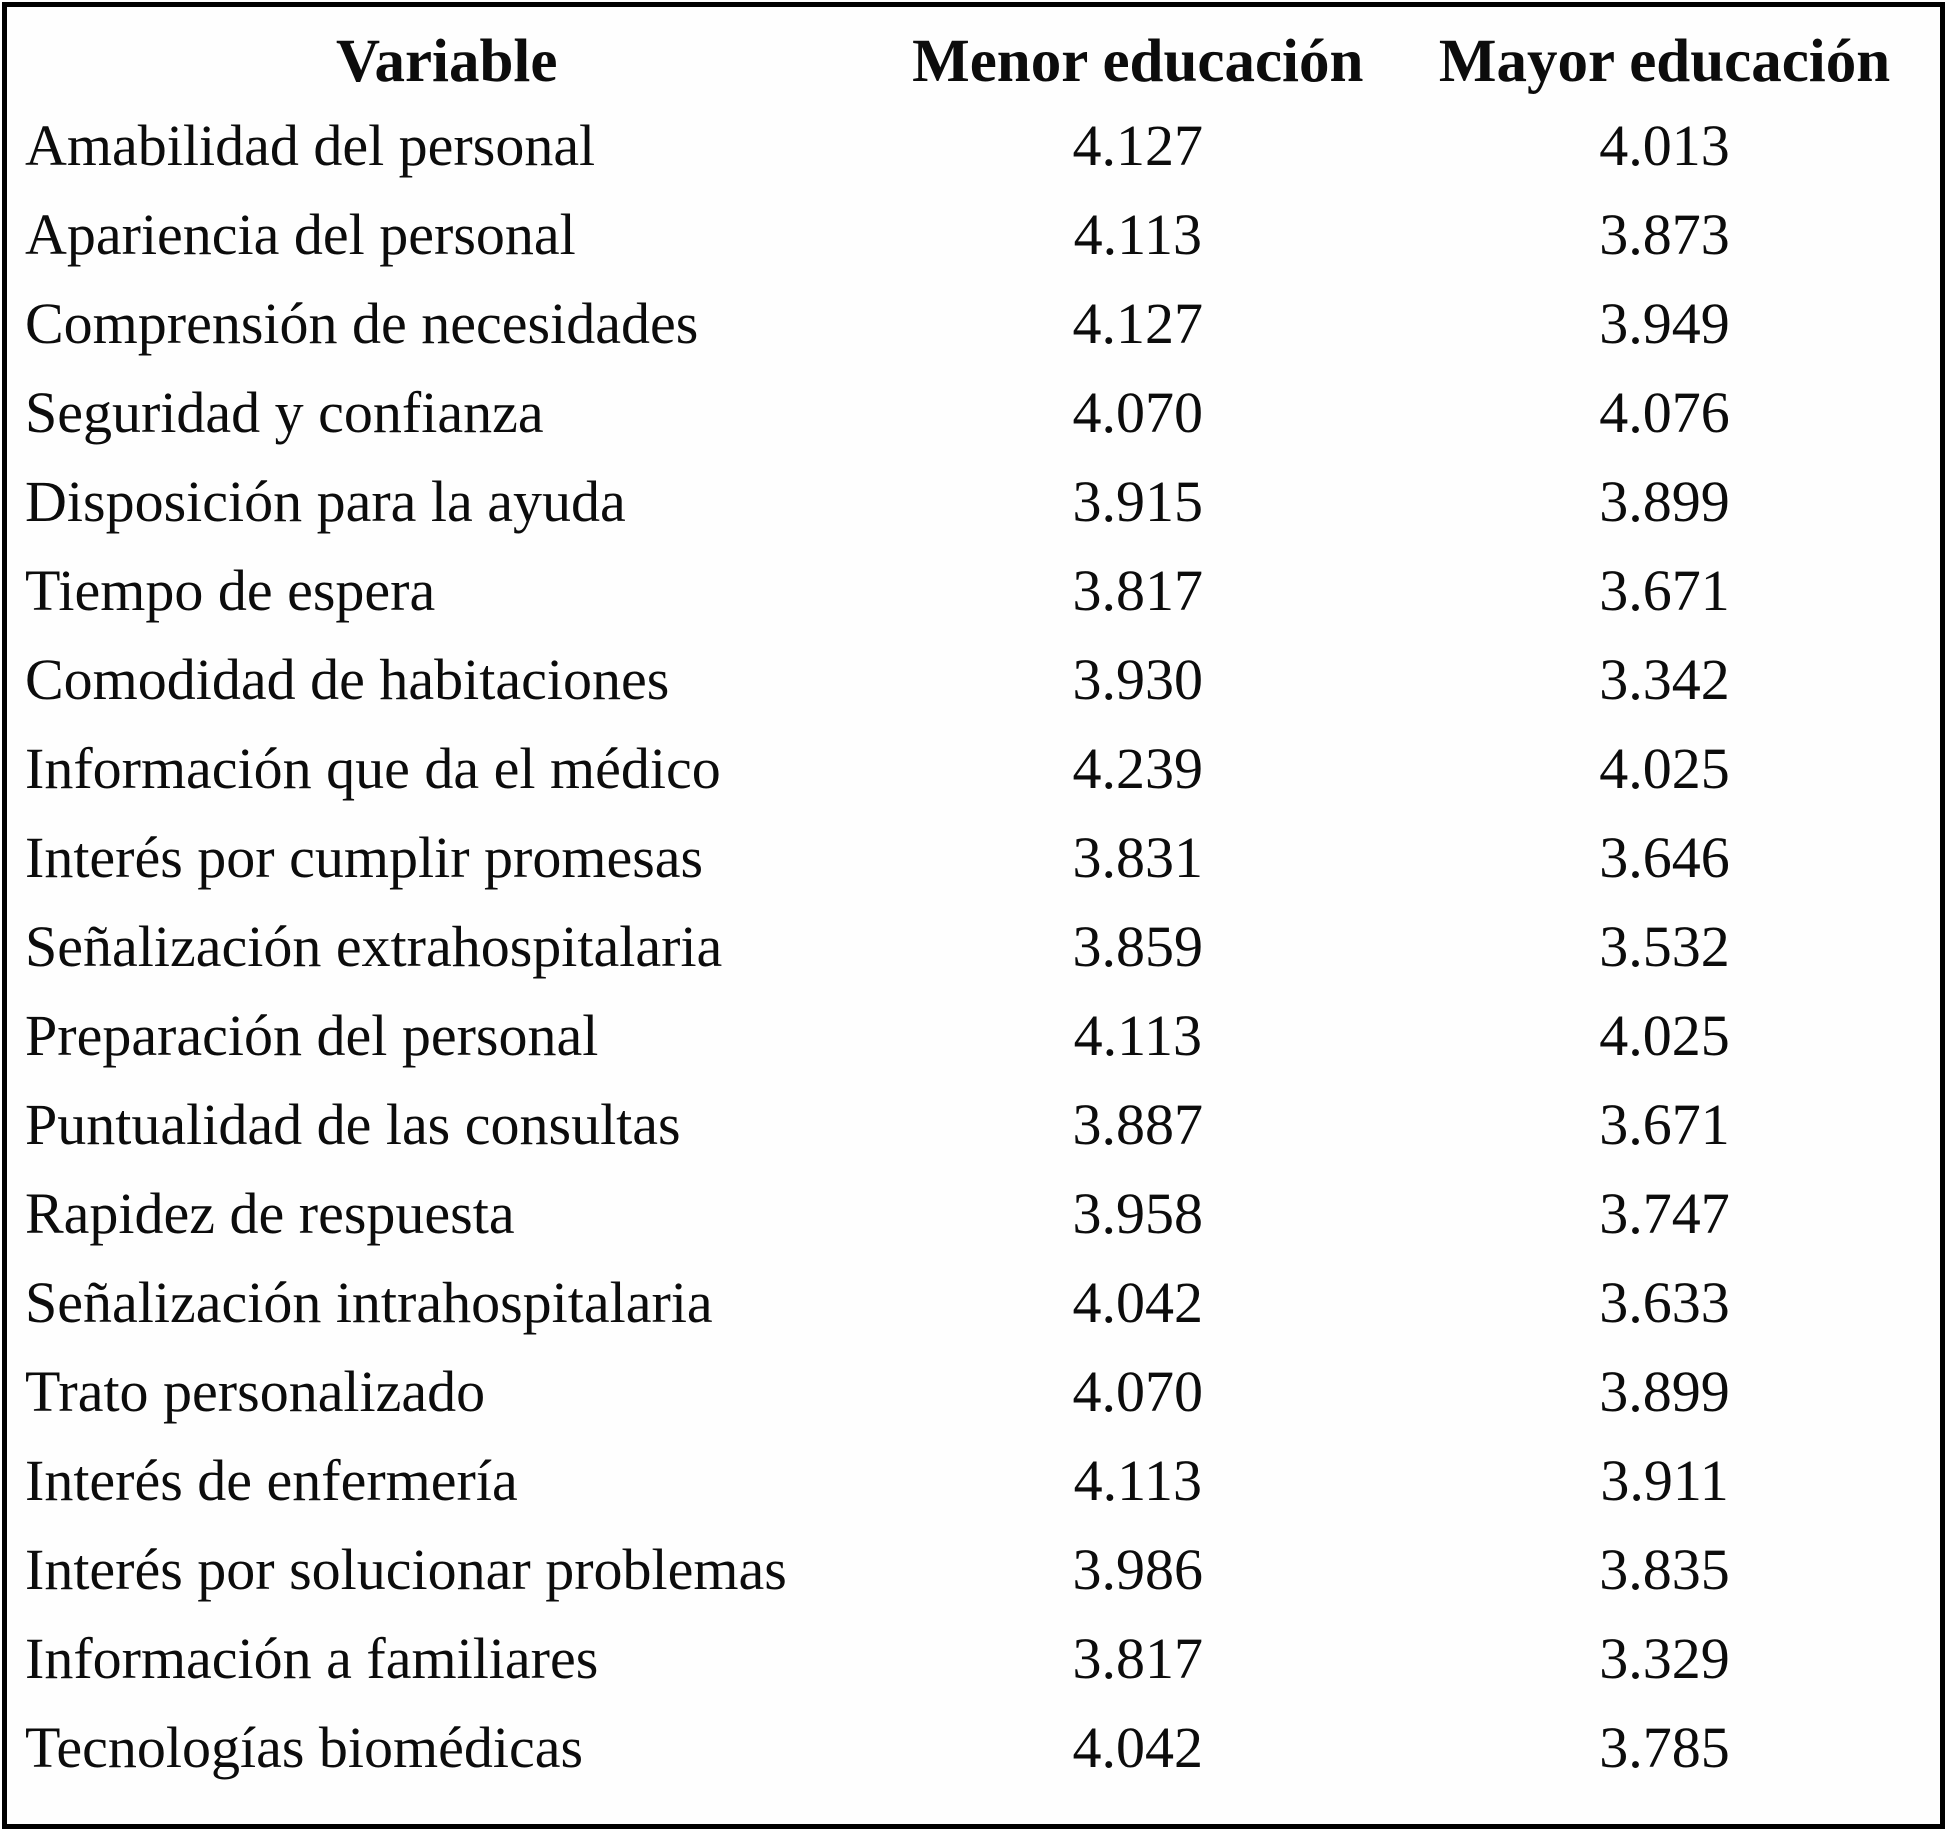 Image resolution: width=1947 pixels, height=1831 pixels. I want to click on variable-name: Puntualidad de las consultas, so click(353, 1124).